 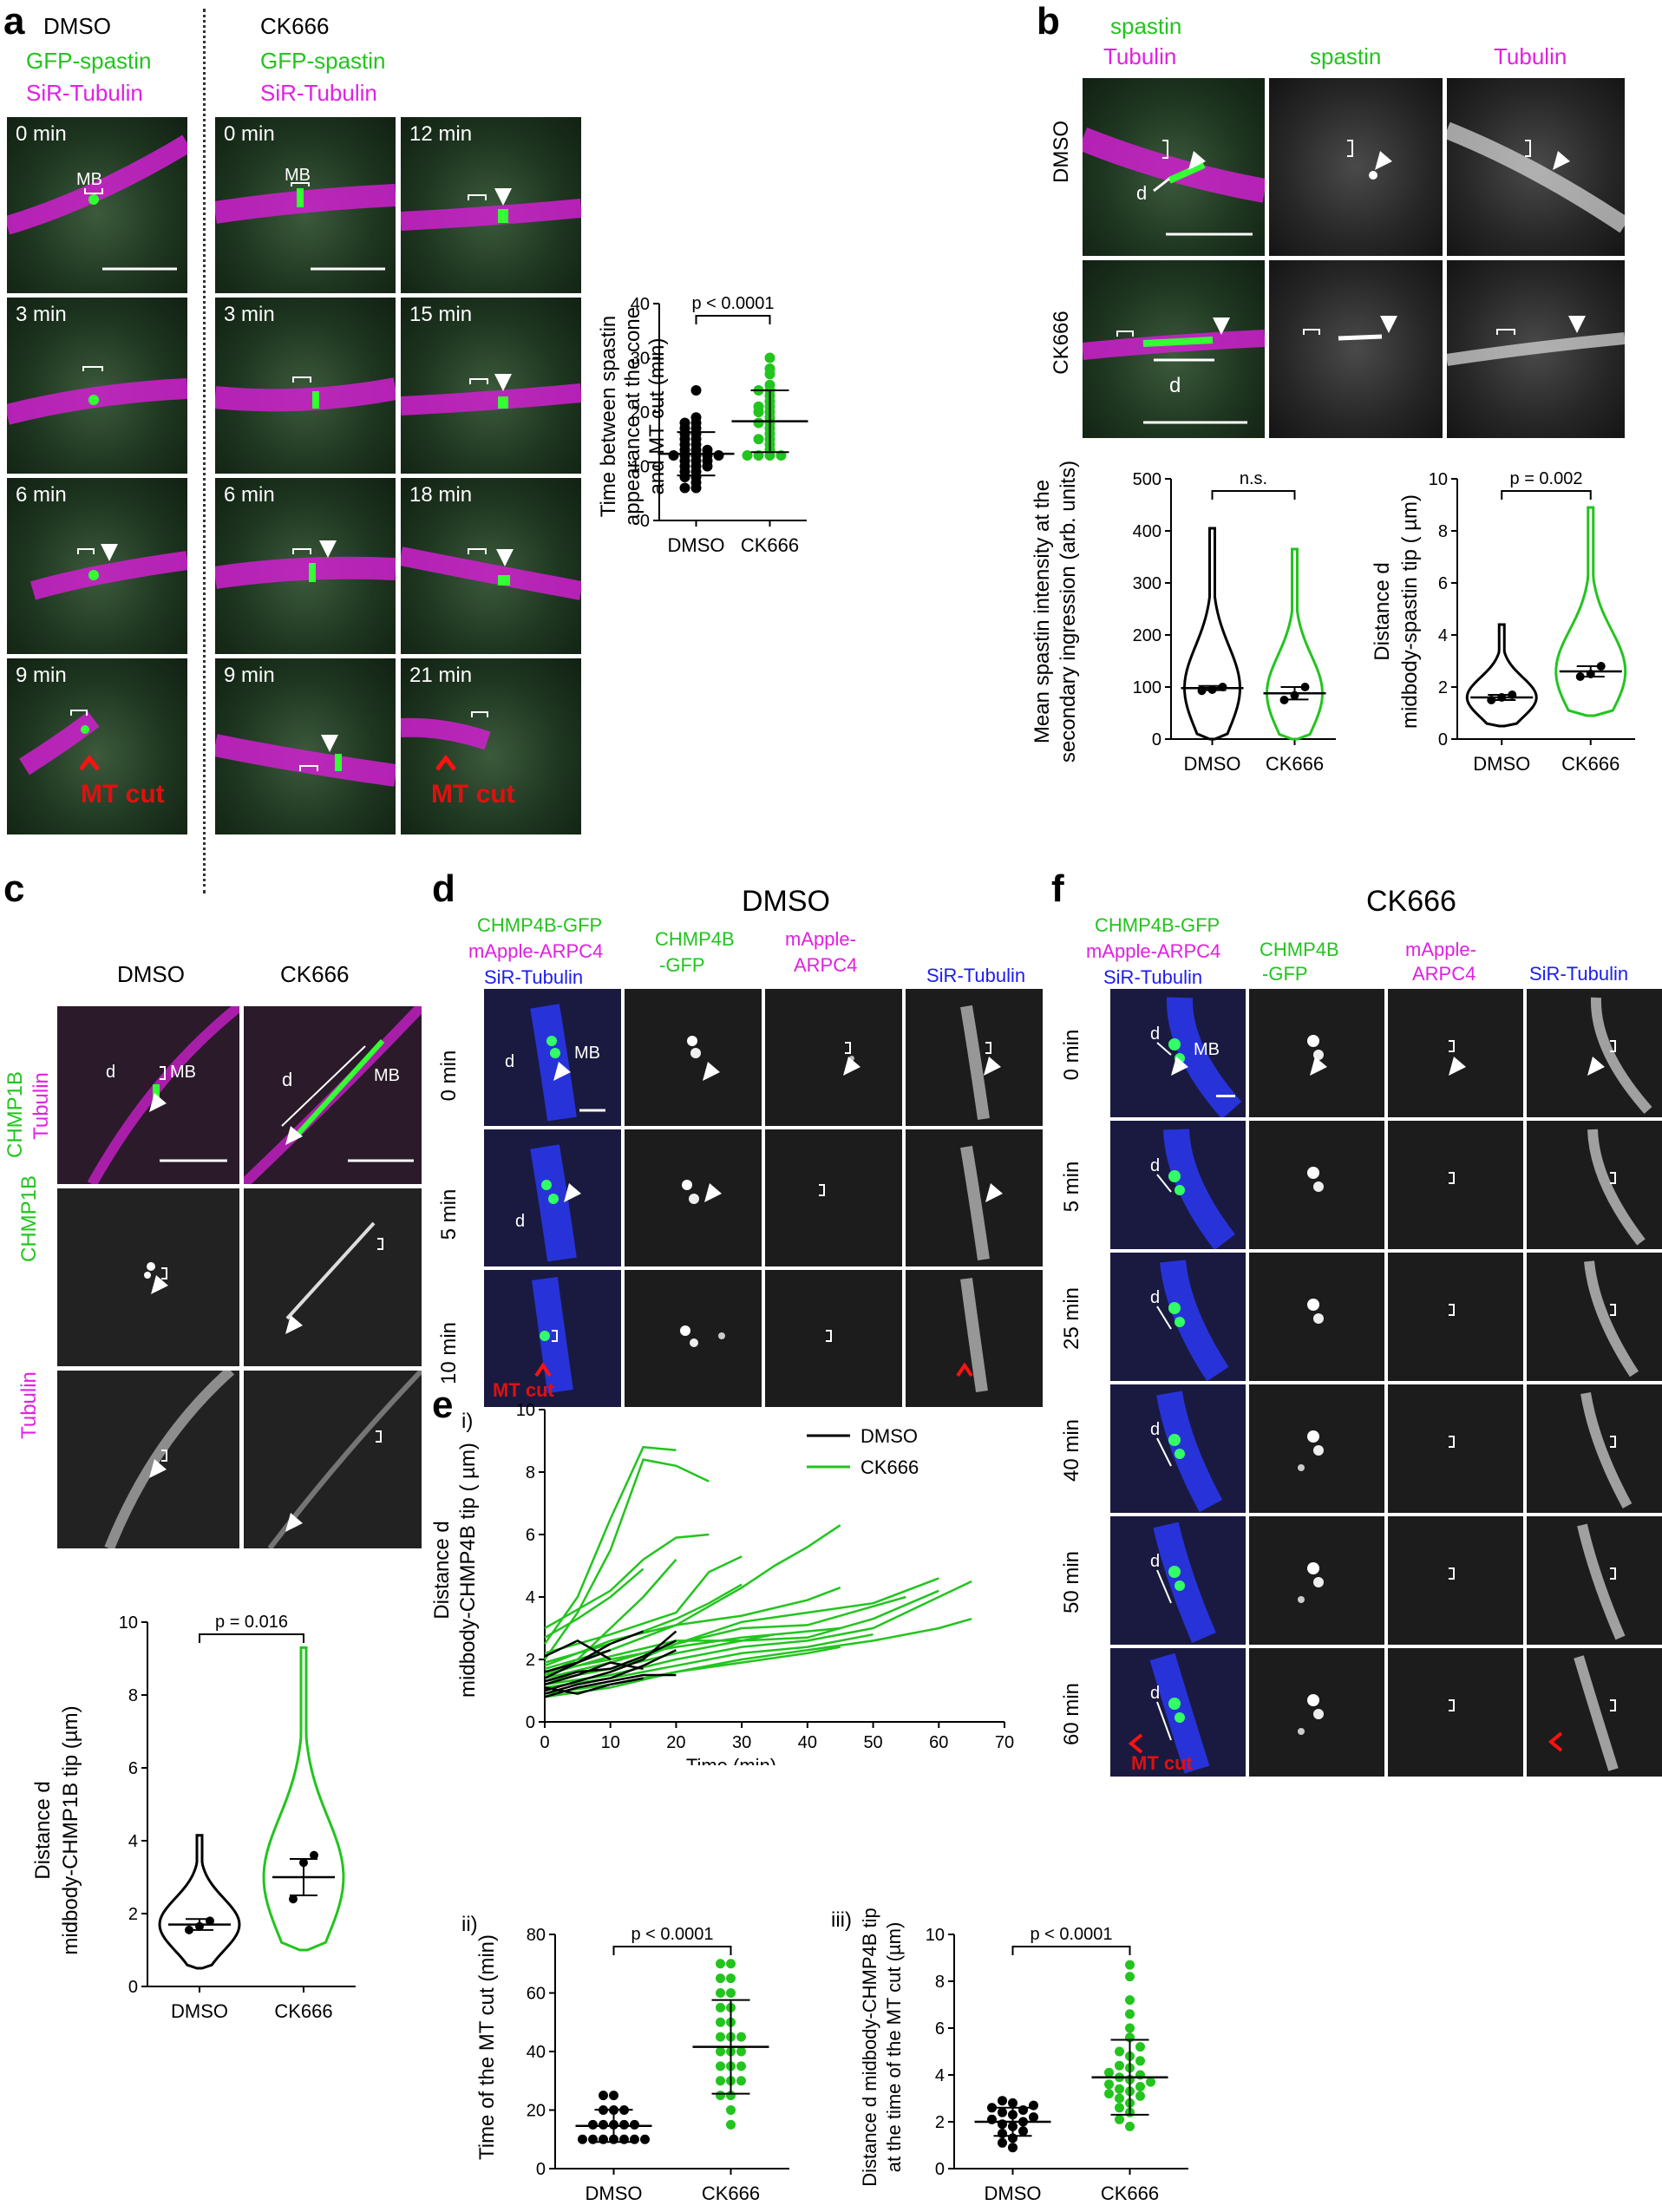 What do you see at coordinates (148, 1277) in the screenshot?
I see `panel-c-dmso-chmp1b` at bounding box center [148, 1277].